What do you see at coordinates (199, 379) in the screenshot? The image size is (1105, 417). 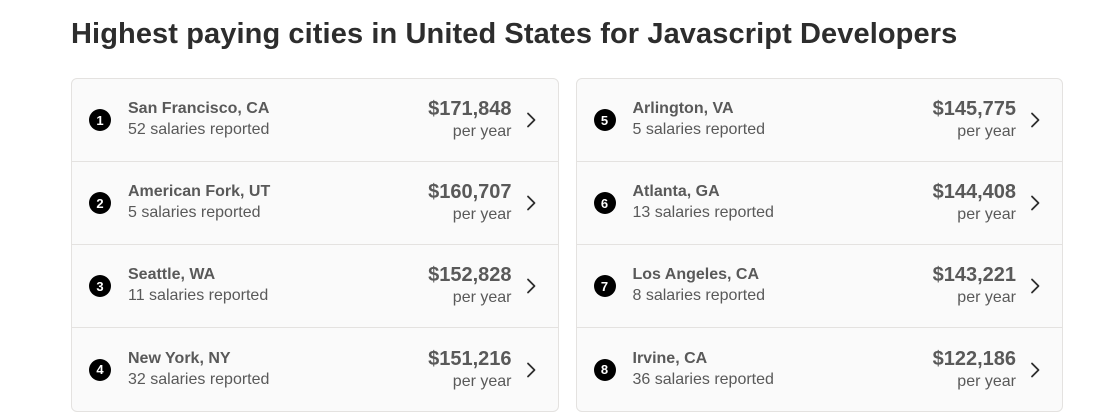 I see `salary-count: 32 salaries reported` at bounding box center [199, 379].